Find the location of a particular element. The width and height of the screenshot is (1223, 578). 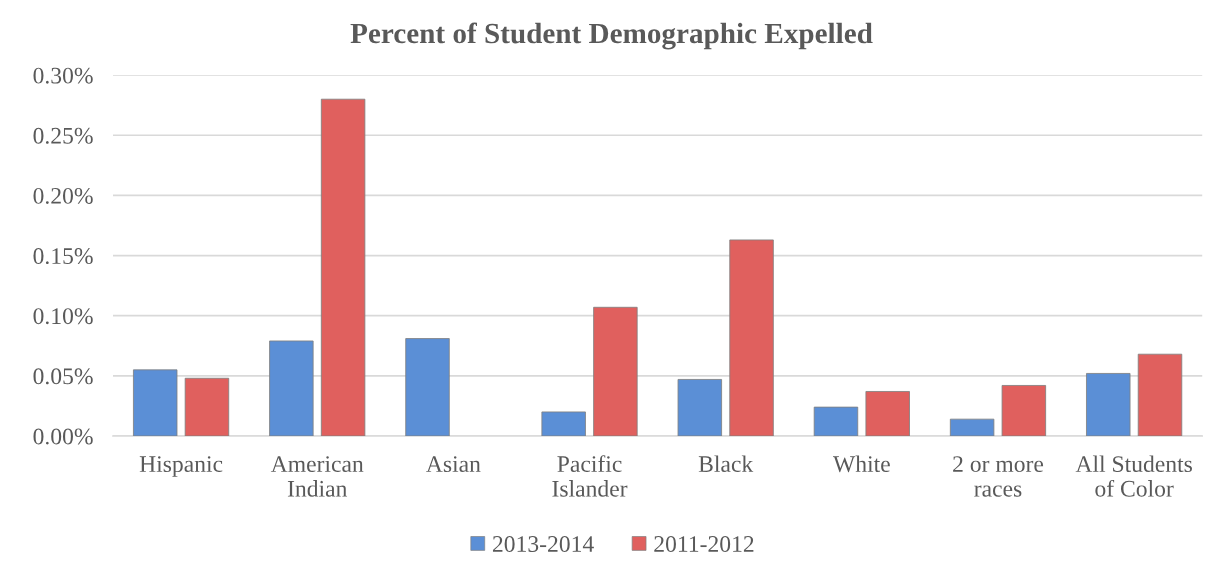

y-tick-label: 0.00% is located at coordinates (63, 436).